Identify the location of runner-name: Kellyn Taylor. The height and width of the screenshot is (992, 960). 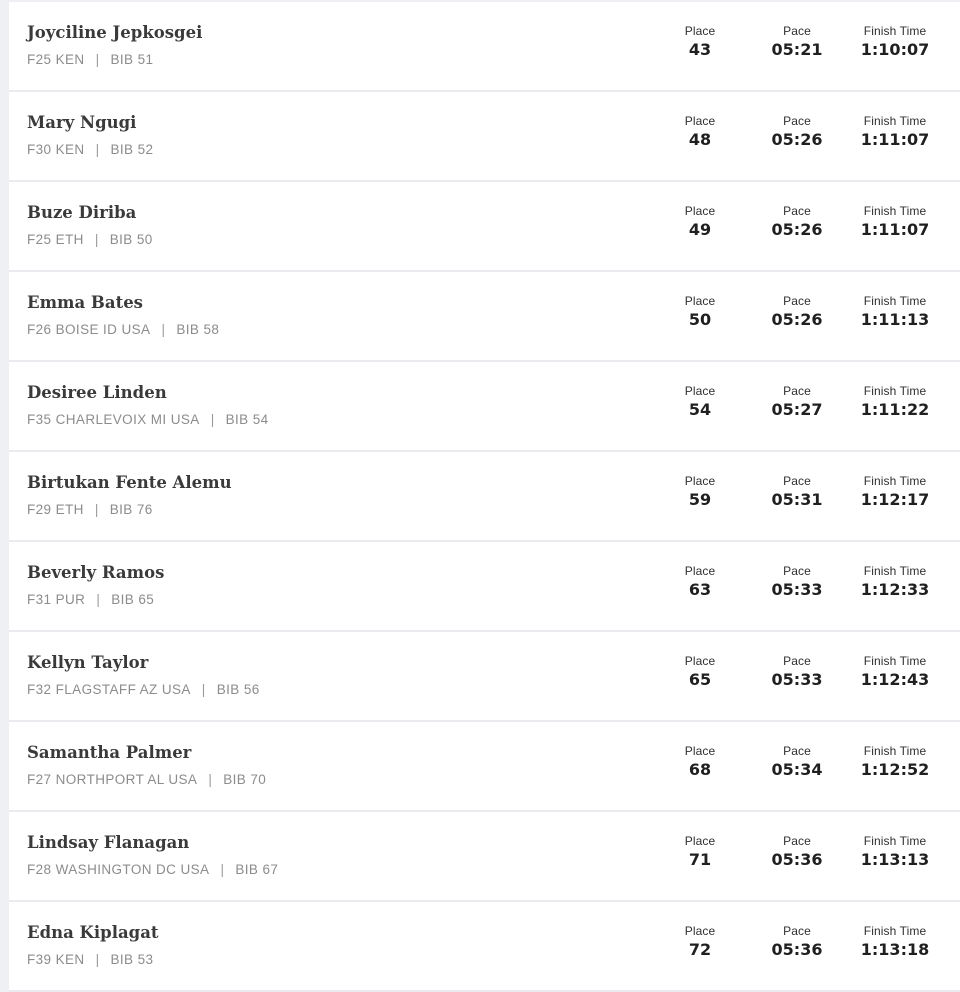
(88, 662).